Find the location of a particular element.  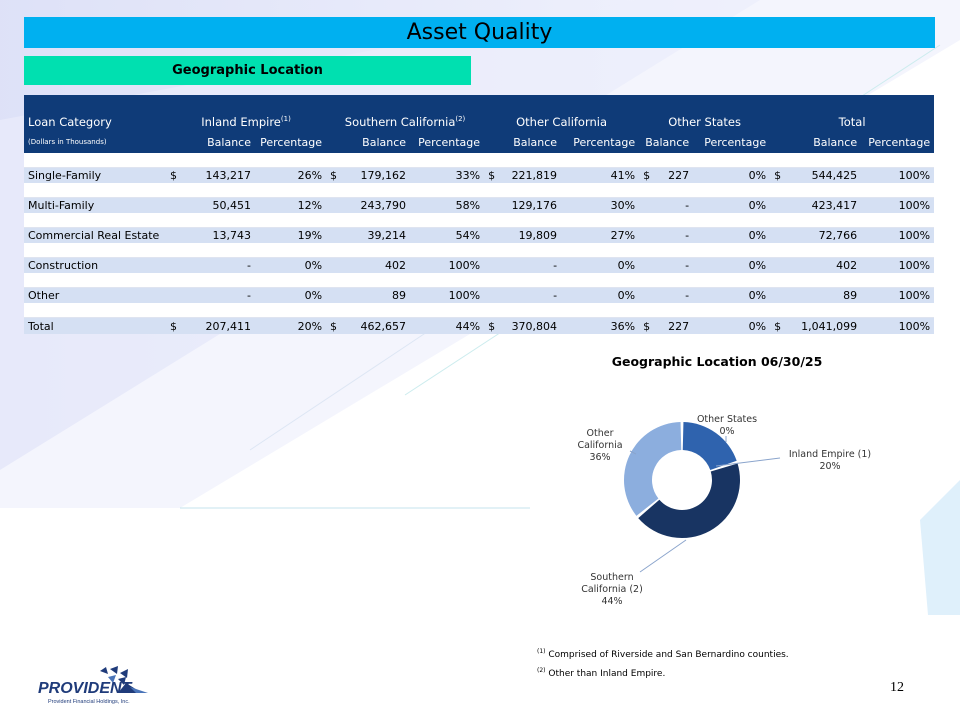

footnote-2: (2) Other than Inland Empire. is located at coordinates (601, 673).